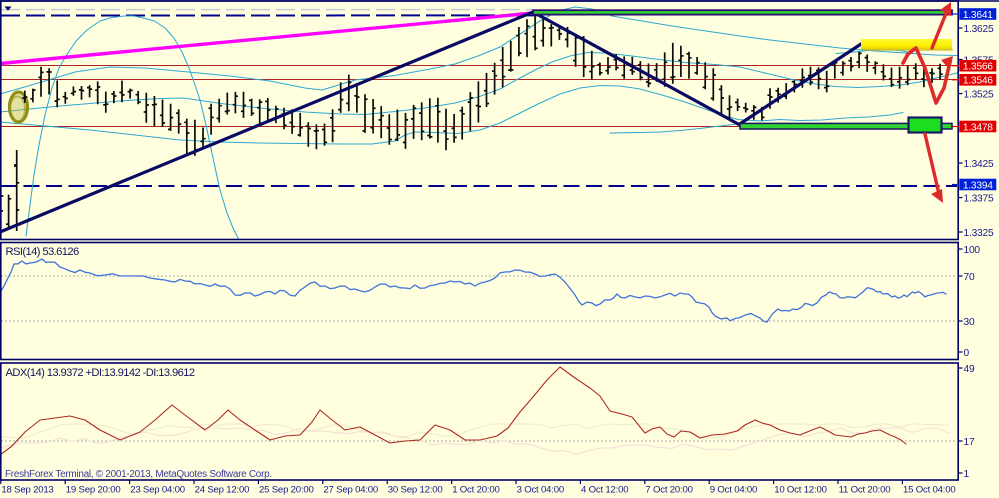 This screenshot has width=999, height=498. What do you see at coordinates (978, 67) in the screenshot?
I see `svg-text: 1.3566` at bounding box center [978, 67].